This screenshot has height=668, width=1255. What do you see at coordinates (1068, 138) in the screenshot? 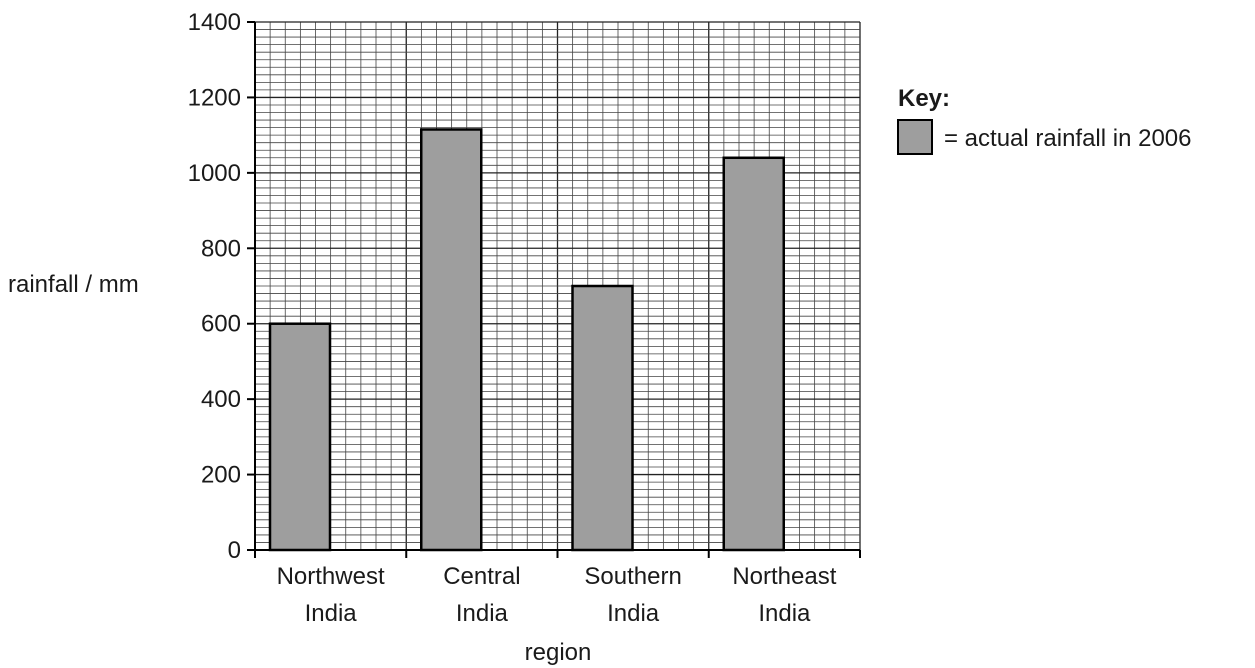
I see `legend-entry-label: = actual rainfall in 2006` at bounding box center [1068, 138].